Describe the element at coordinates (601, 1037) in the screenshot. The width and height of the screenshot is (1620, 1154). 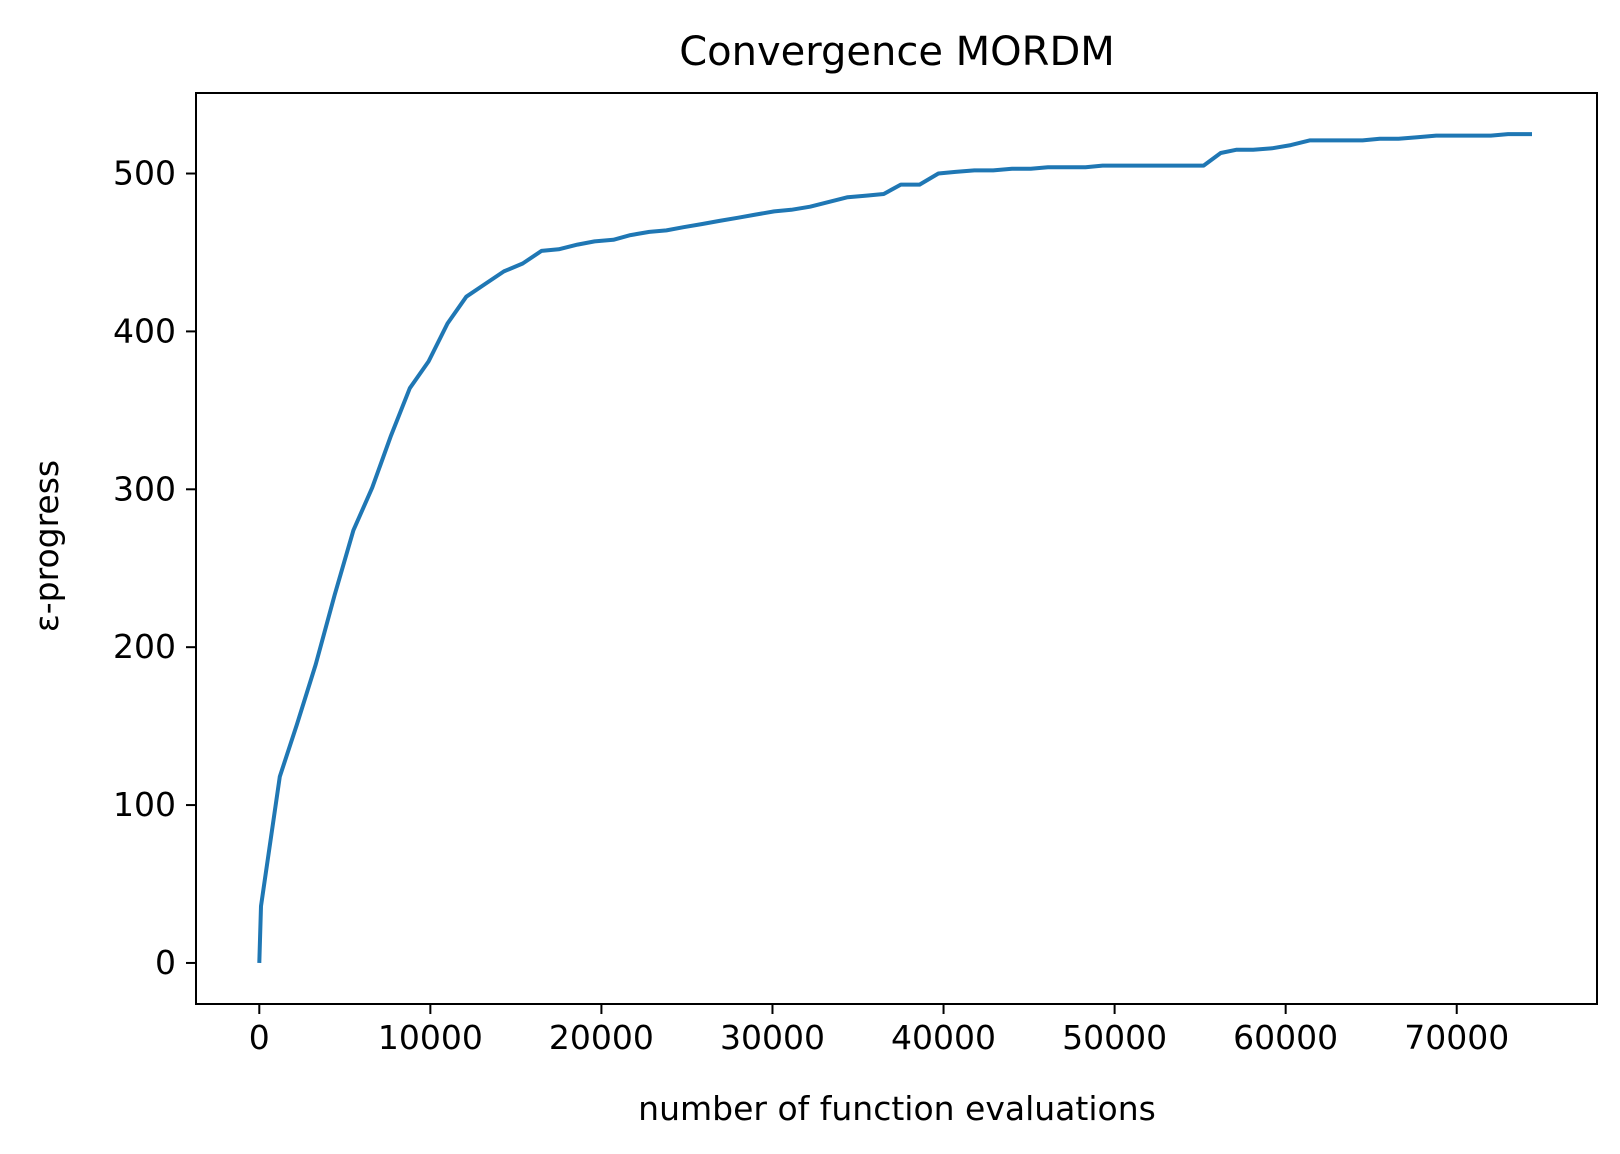
I see `x-tick-label: 20000` at that location.